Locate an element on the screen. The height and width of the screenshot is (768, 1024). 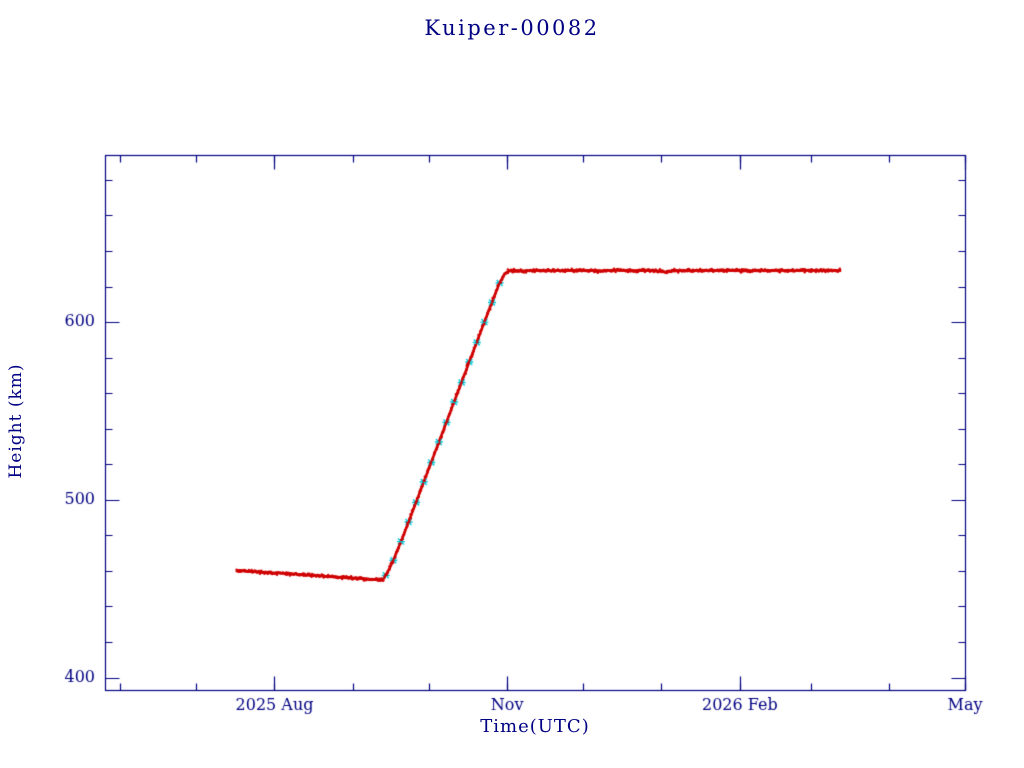
chart-title: Kuiper-00082 is located at coordinates (512, 28).